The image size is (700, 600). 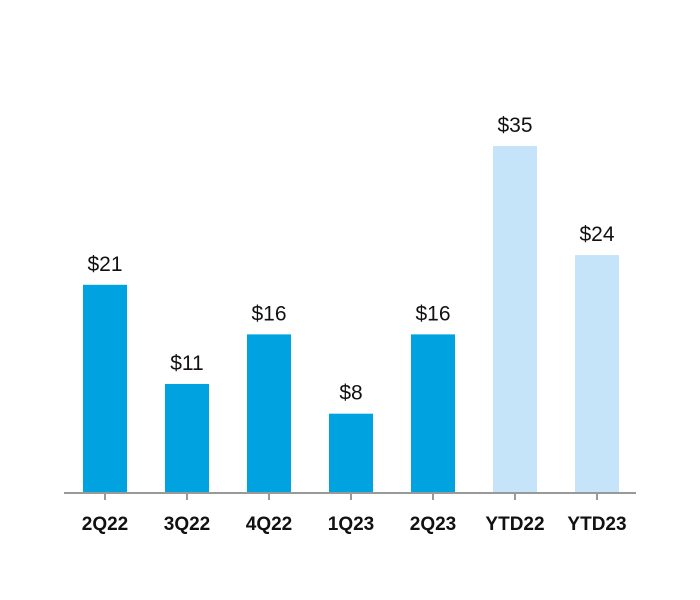 I want to click on bar-ytd23, so click(x=597, y=374).